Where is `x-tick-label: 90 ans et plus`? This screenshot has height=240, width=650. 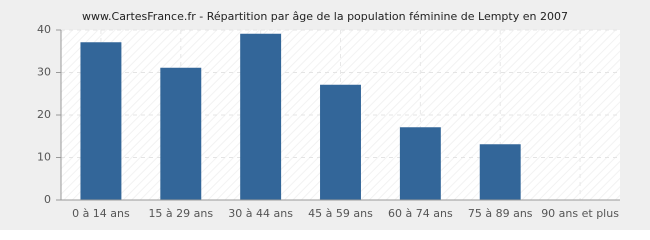
x-tick-label: 90 ans et plus is located at coordinates (580, 213).